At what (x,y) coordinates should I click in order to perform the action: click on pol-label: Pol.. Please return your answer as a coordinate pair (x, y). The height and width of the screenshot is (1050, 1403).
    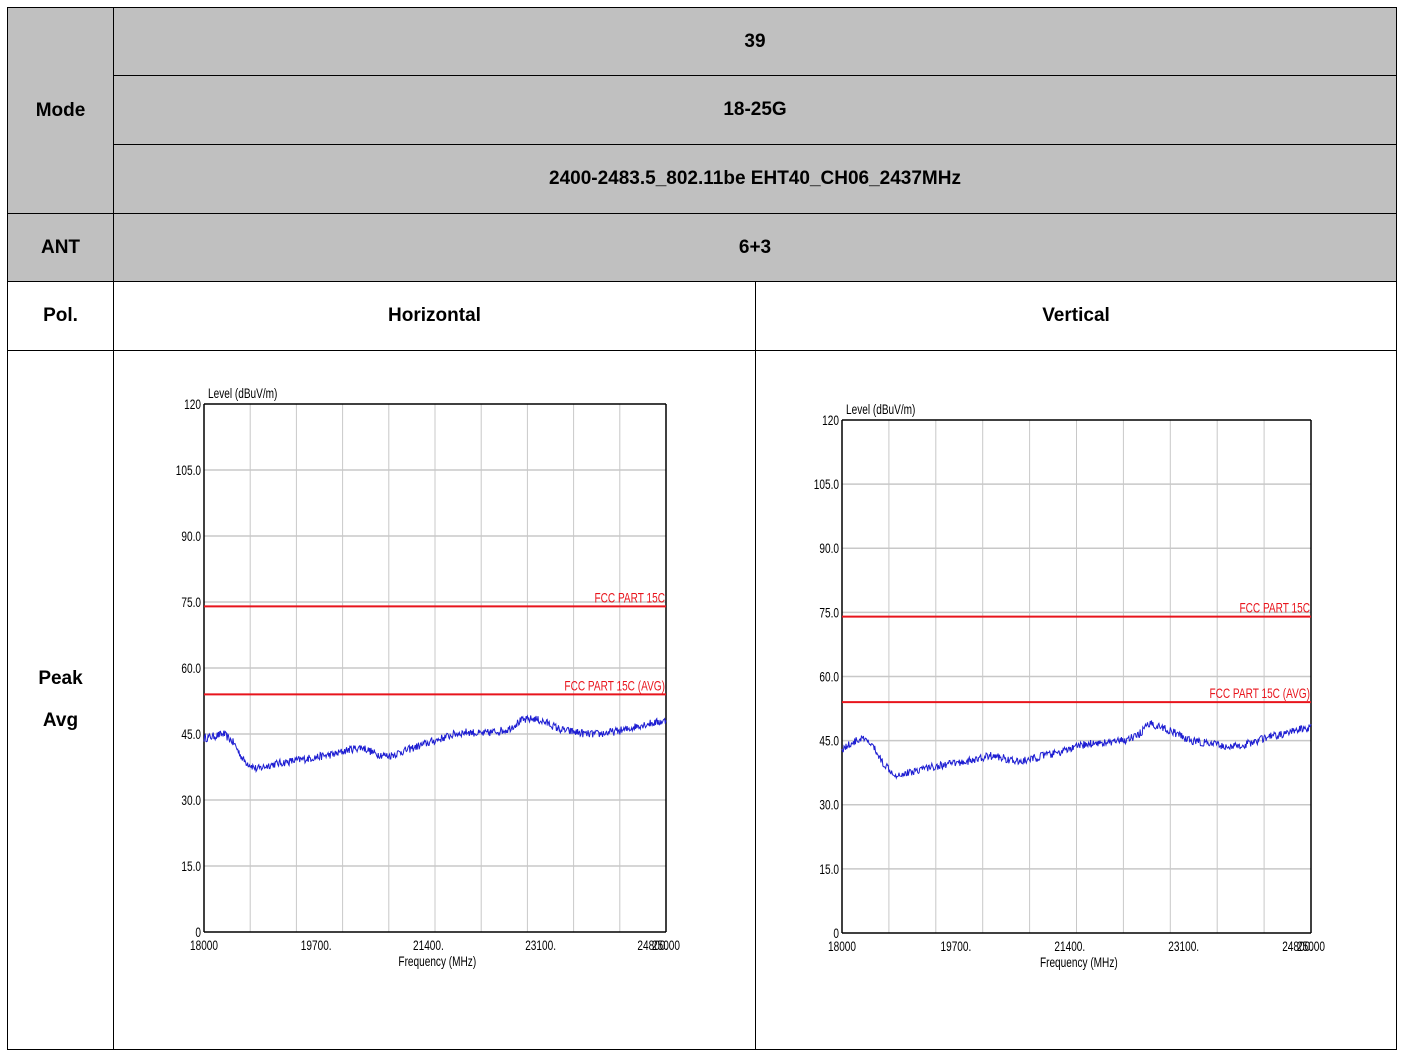
    Looking at the image, I should click on (60, 315).